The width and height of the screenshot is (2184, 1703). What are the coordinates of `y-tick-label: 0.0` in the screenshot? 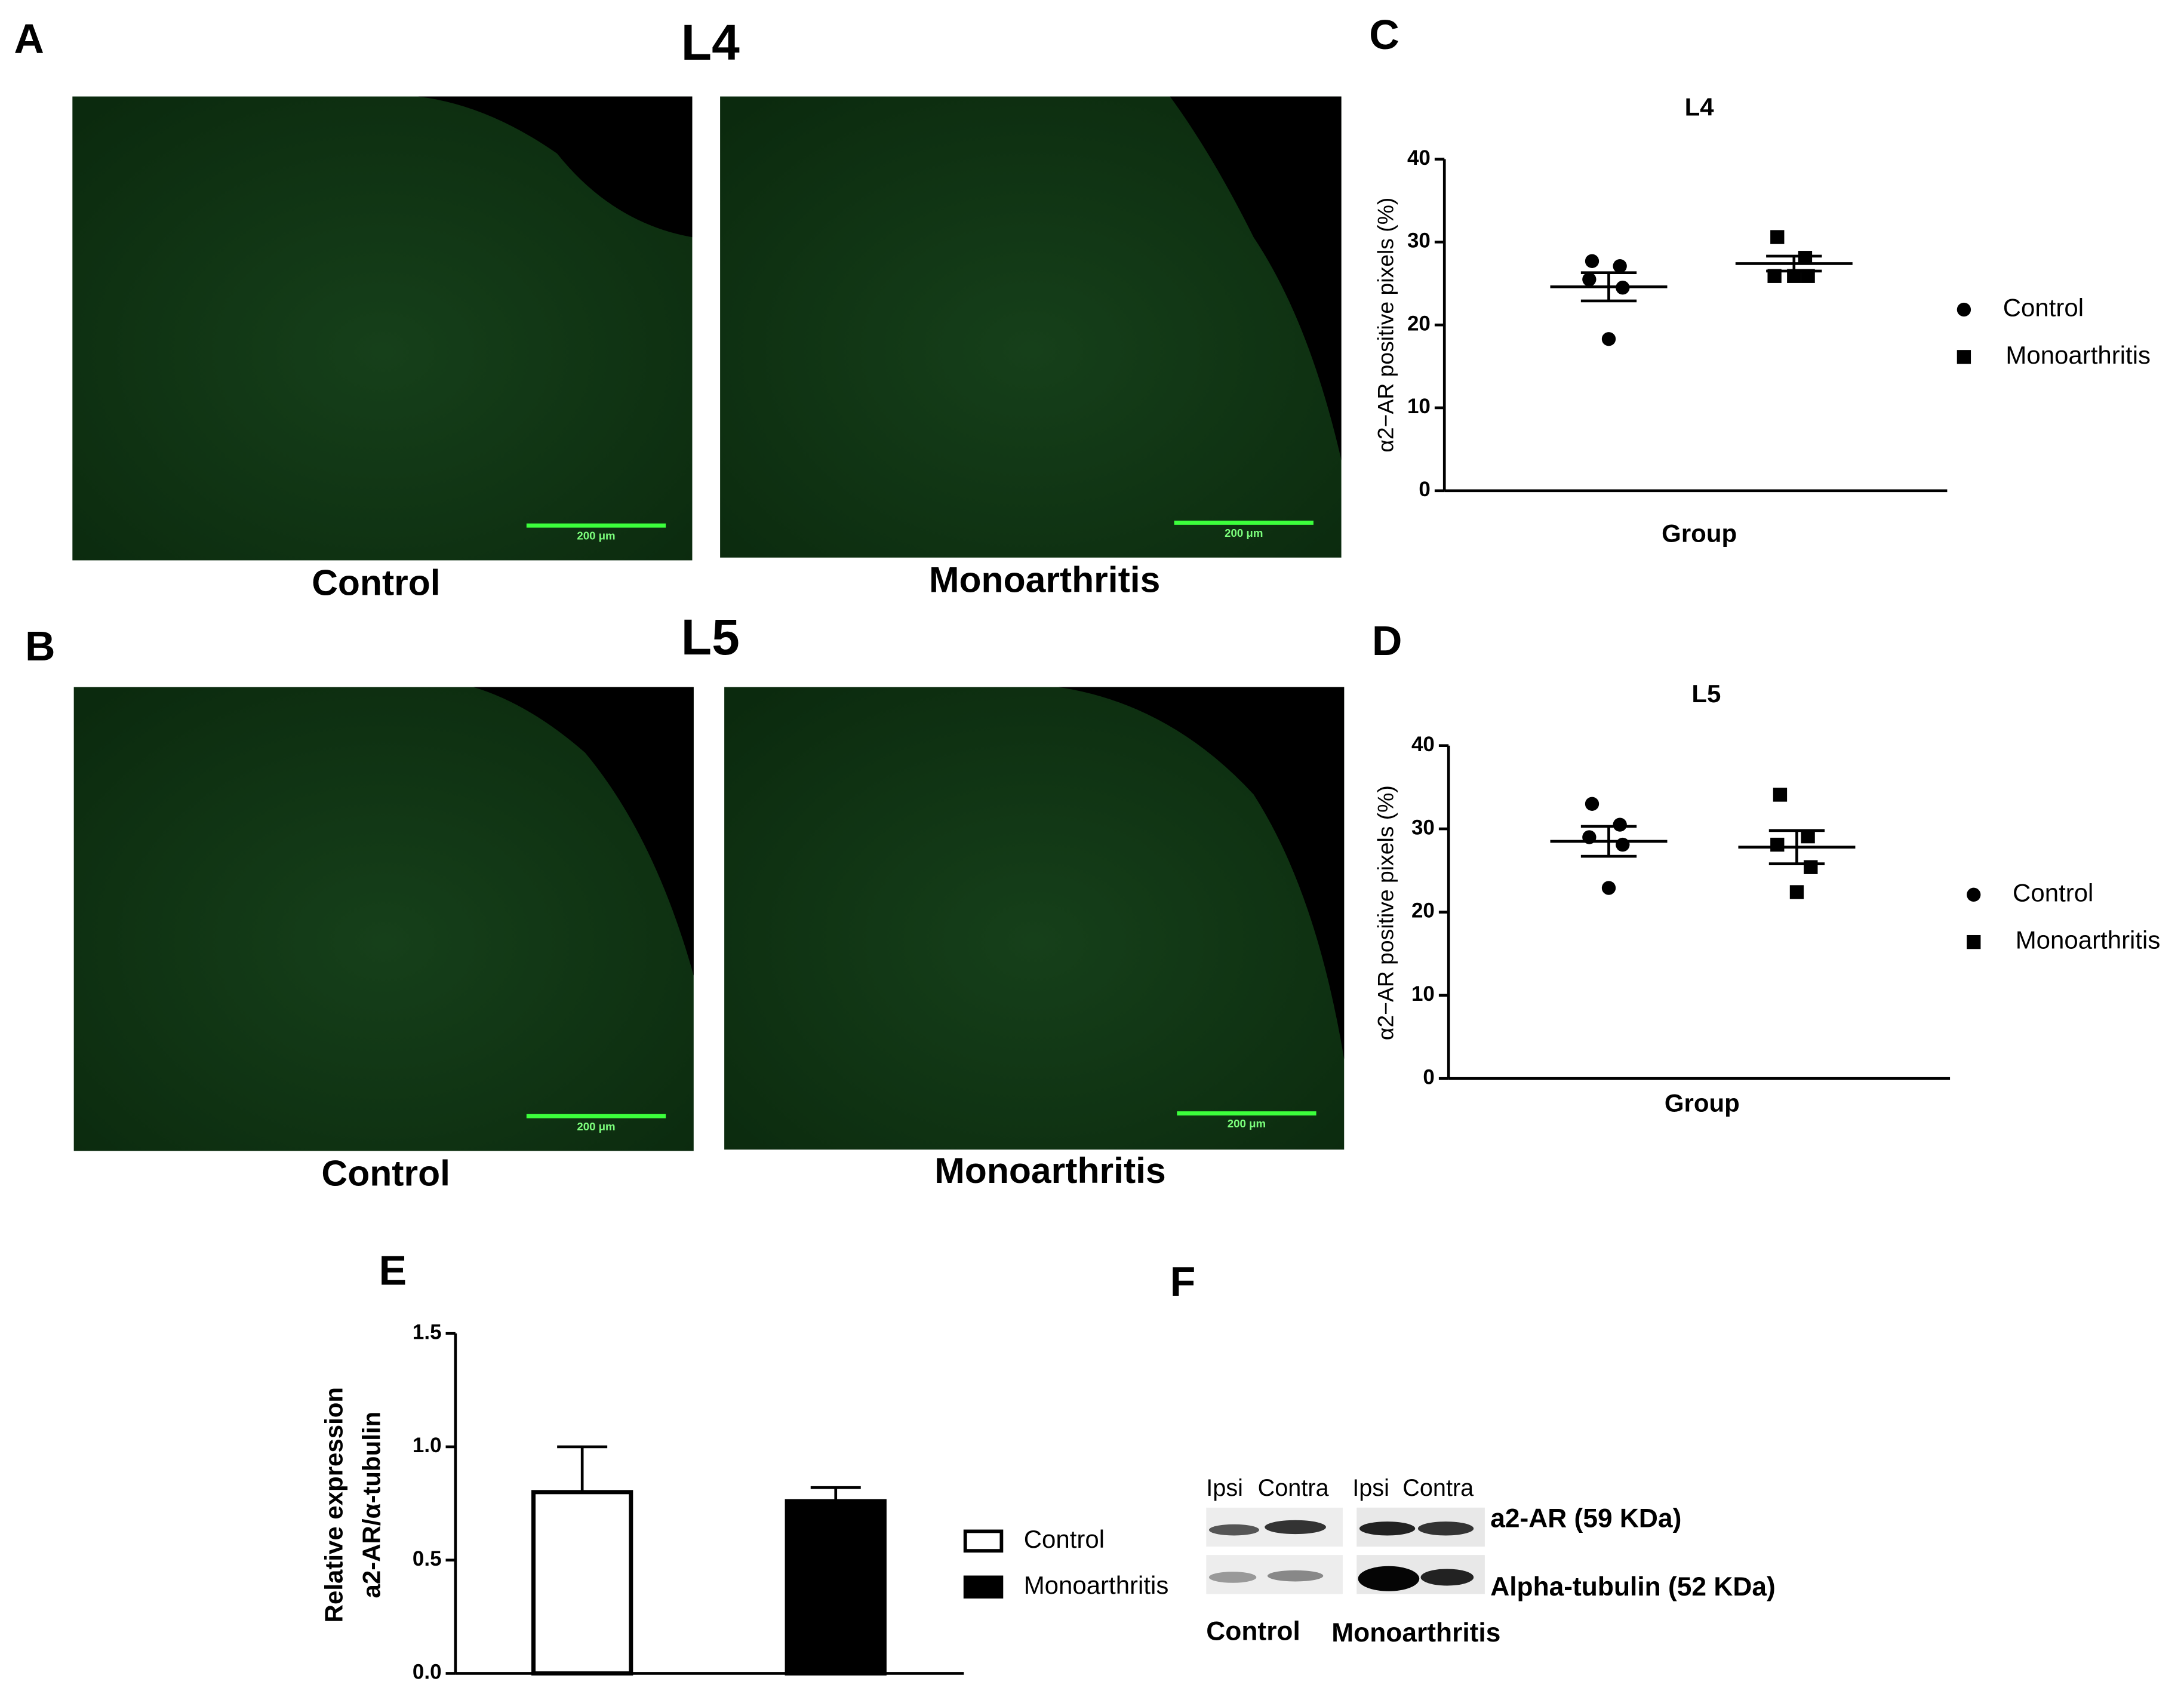 It's located at (427, 1672).